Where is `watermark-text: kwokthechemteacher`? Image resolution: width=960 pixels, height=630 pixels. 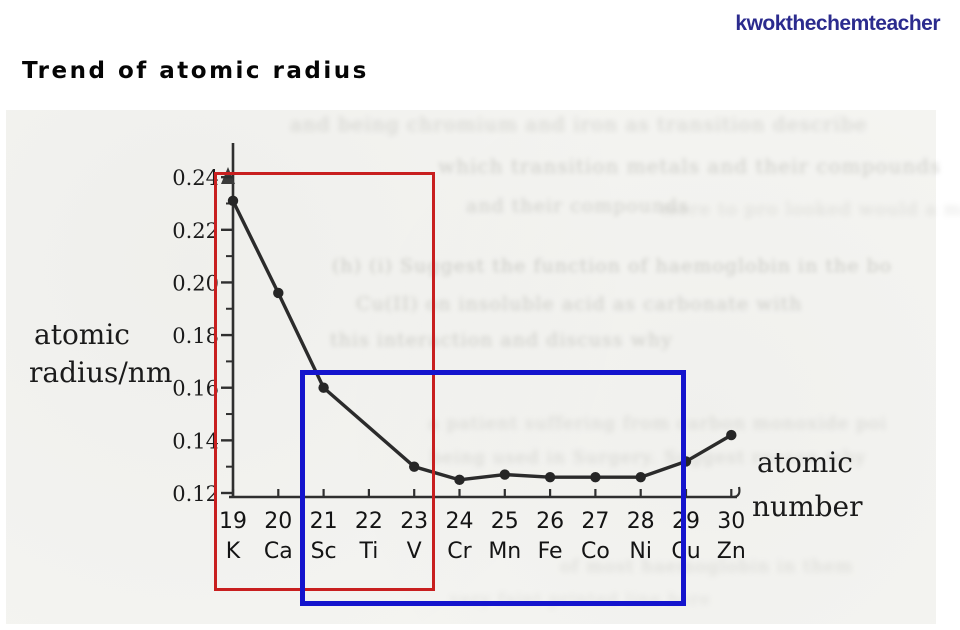
watermark-text: kwokthechemteacher is located at coordinates (837, 23).